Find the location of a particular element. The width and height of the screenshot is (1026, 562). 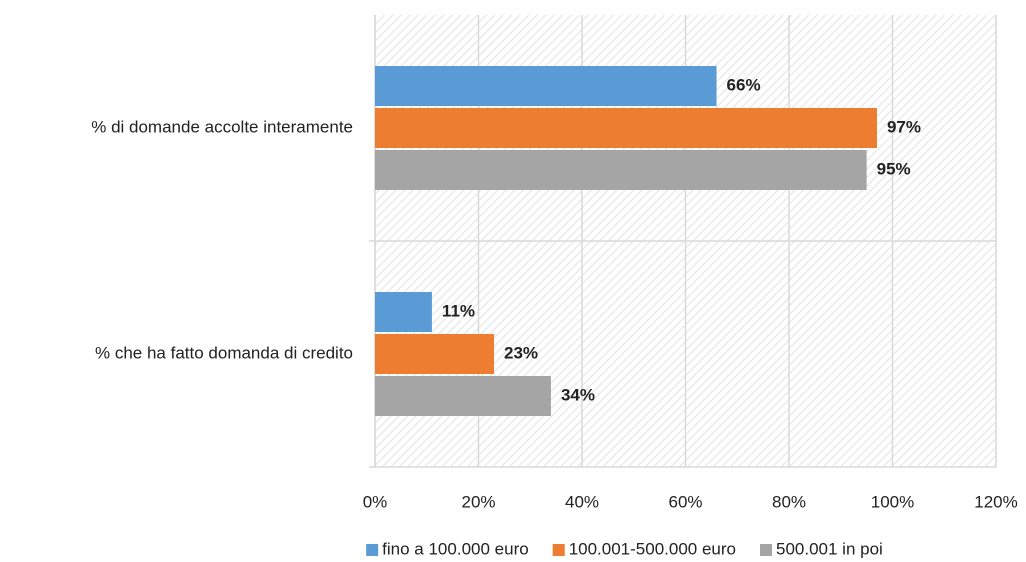

x-tick-label: 60% is located at coordinates (685, 501).